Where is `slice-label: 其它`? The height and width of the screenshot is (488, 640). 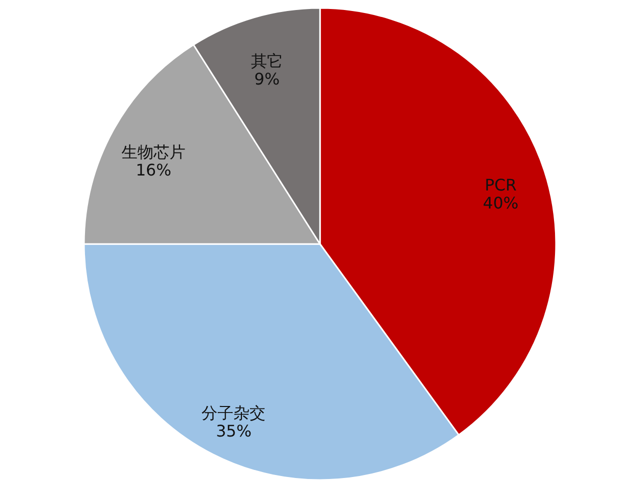 slice-label: 其它 is located at coordinates (266, 61).